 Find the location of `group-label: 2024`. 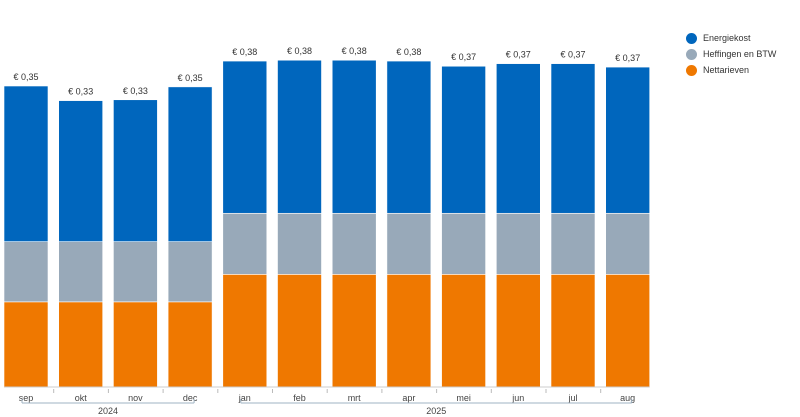

group-label: 2024 is located at coordinates (108, 411).